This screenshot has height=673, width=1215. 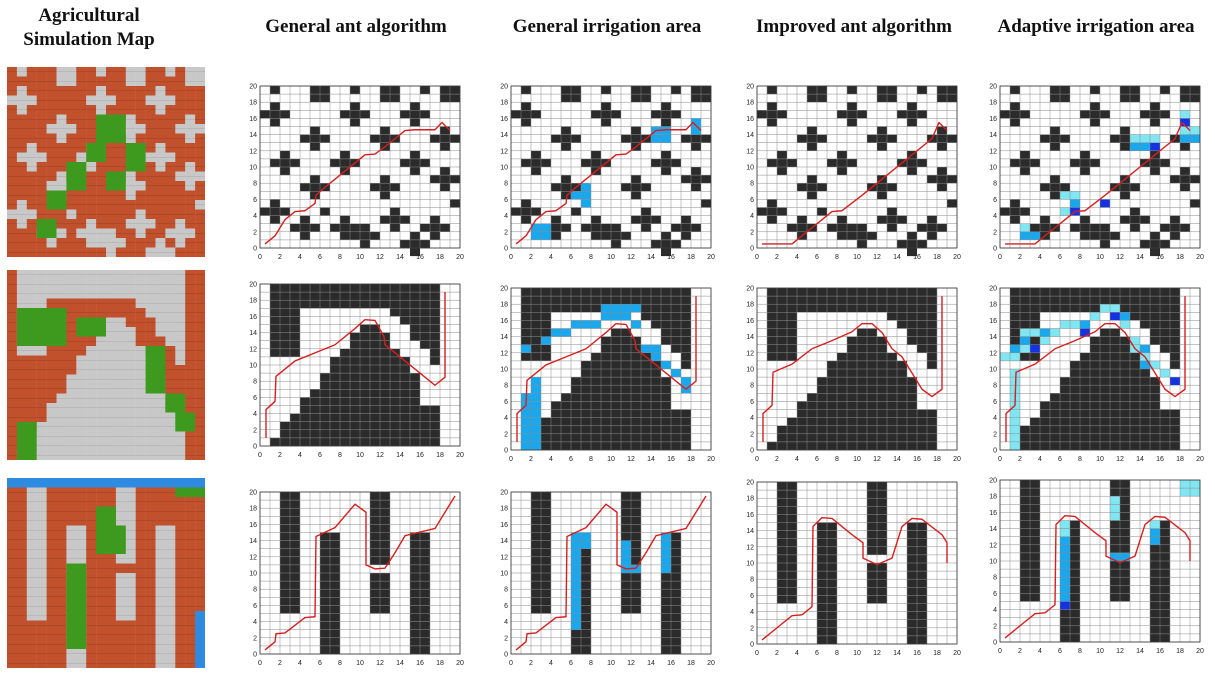 What do you see at coordinates (817, 459) in the screenshot?
I see `x-tick-label: 6` at bounding box center [817, 459].